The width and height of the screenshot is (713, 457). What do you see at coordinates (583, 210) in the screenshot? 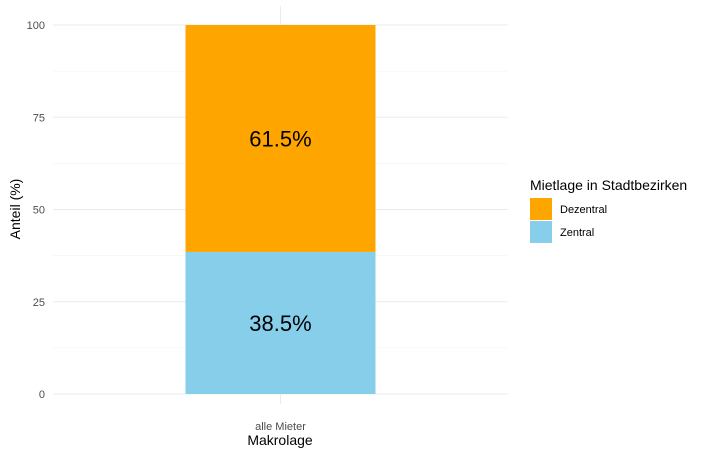
I see `legend-label: Dezentral` at bounding box center [583, 210].